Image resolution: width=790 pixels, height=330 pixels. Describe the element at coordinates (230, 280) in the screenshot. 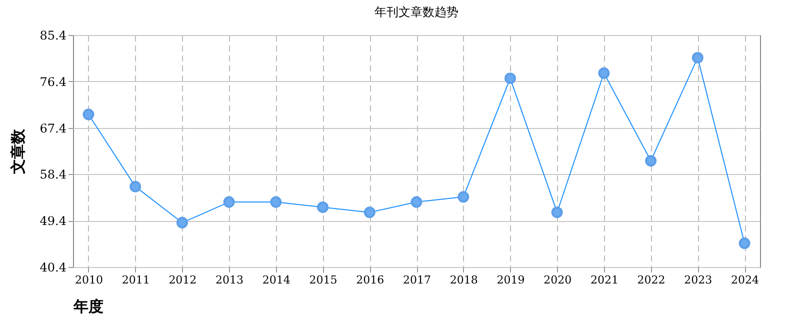

I see `x-tick-label: 2013` at that location.